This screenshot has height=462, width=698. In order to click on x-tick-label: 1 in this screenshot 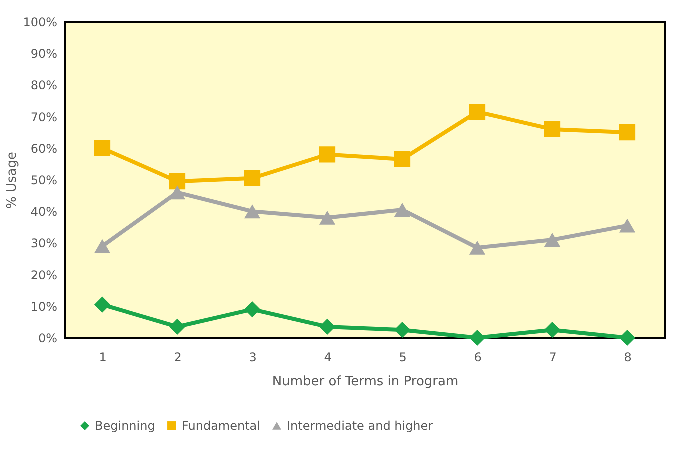, I will do `click(103, 357)`.